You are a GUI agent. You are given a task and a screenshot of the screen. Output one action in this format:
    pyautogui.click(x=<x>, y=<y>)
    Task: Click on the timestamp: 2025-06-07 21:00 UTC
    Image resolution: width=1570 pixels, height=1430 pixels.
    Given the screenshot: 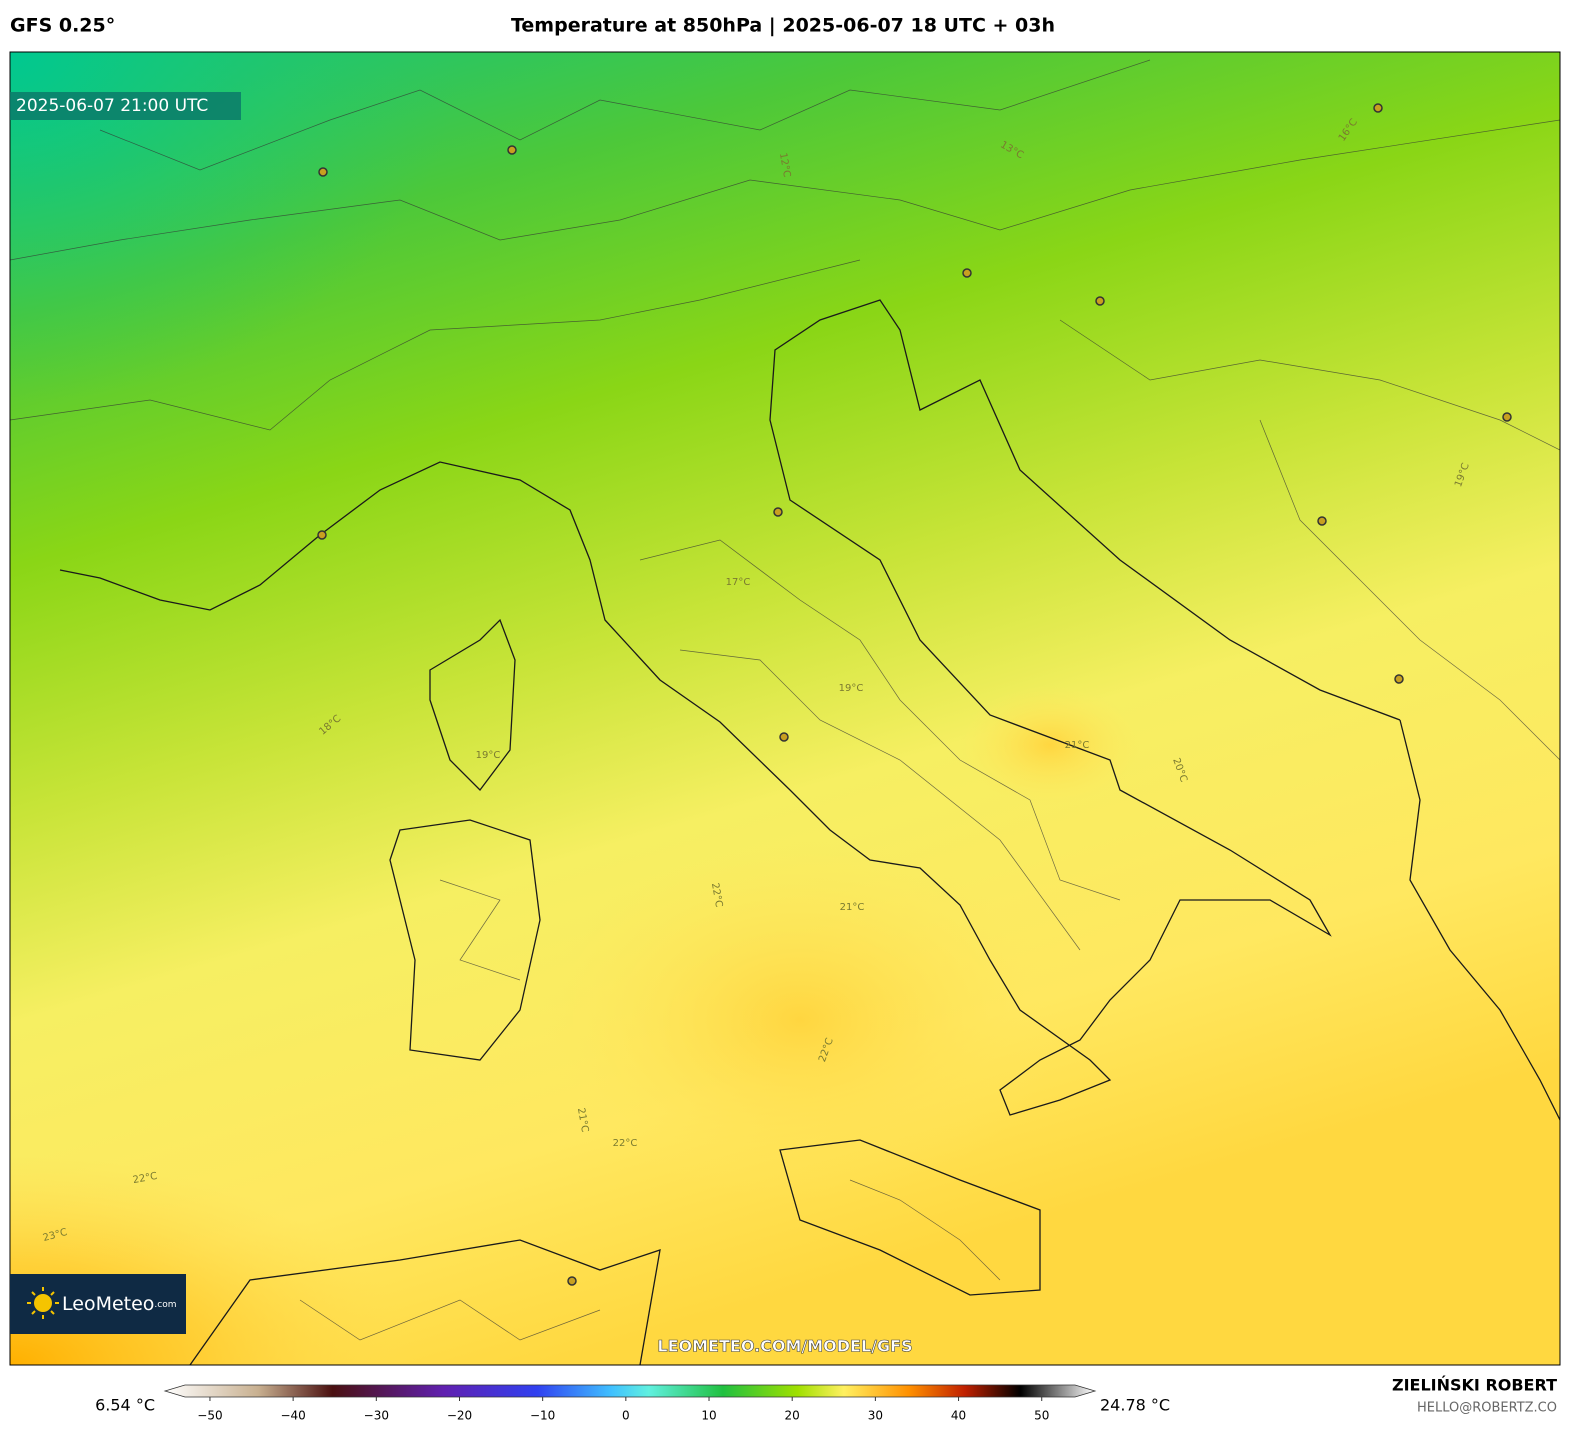 What is the action you would take?
    pyautogui.click(x=112, y=106)
    